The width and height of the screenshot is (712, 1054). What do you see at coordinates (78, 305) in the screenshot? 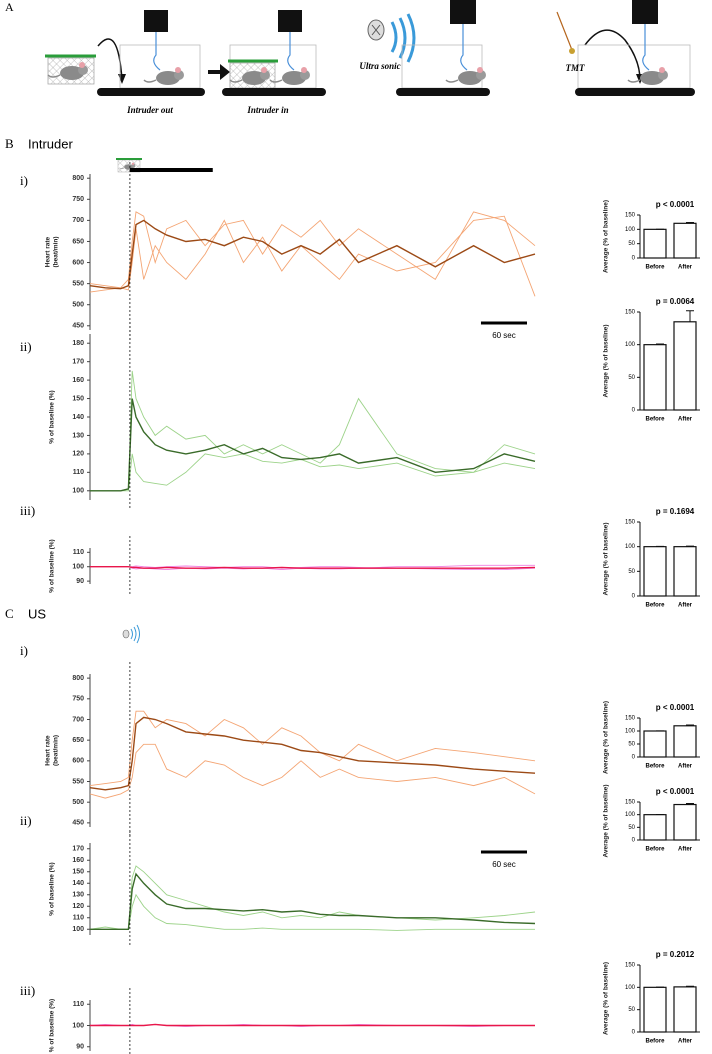
I see `y-tick-label: 500` at bounding box center [78, 305].